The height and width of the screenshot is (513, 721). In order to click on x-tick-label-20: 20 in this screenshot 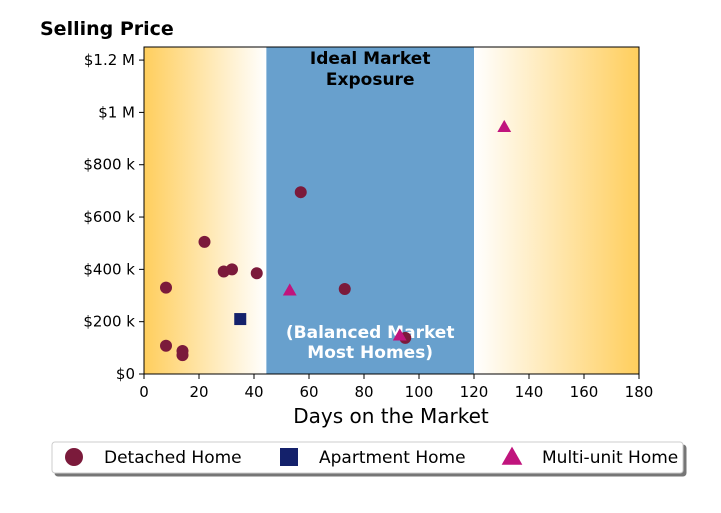, I will do `click(198, 392)`.